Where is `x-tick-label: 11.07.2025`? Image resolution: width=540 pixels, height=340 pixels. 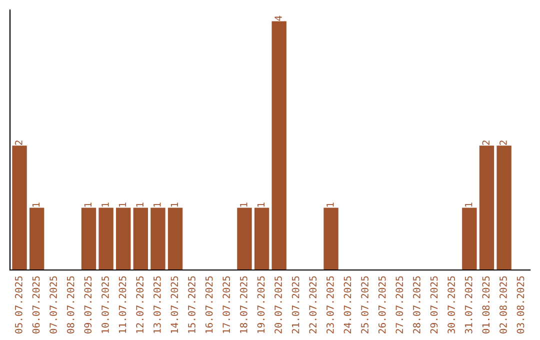
x-tick-label: 11.07.2025 is located at coordinates (122, 304).